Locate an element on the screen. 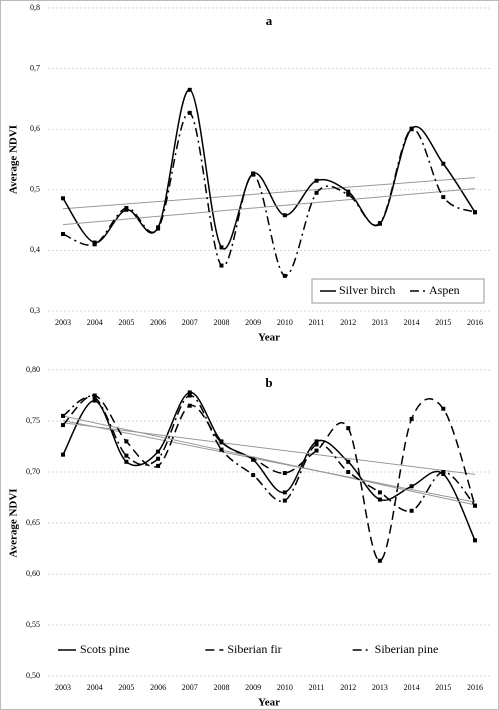 The width and height of the screenshot is (499, 710). legend-label: Siberian pine is located at coordinates (407, 649).